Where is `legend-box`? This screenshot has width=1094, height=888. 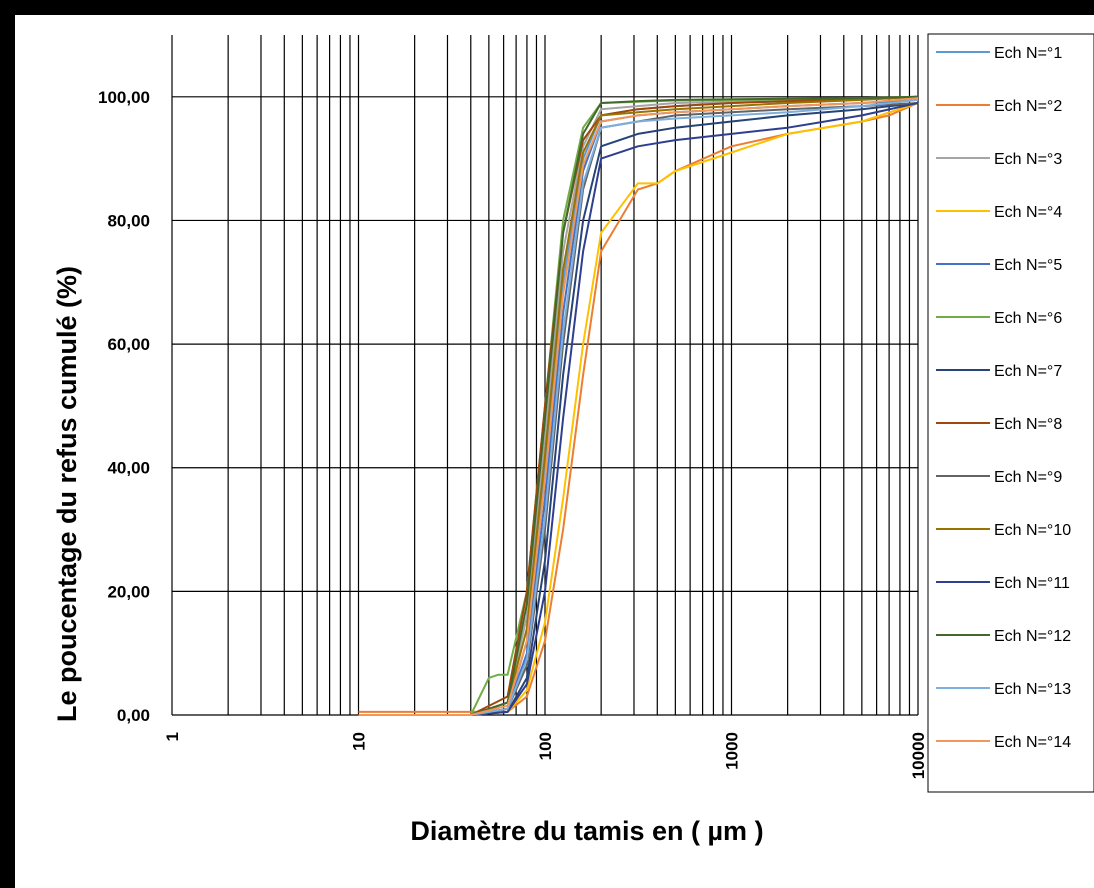 legend-box is located at coordinates (1010, 413).